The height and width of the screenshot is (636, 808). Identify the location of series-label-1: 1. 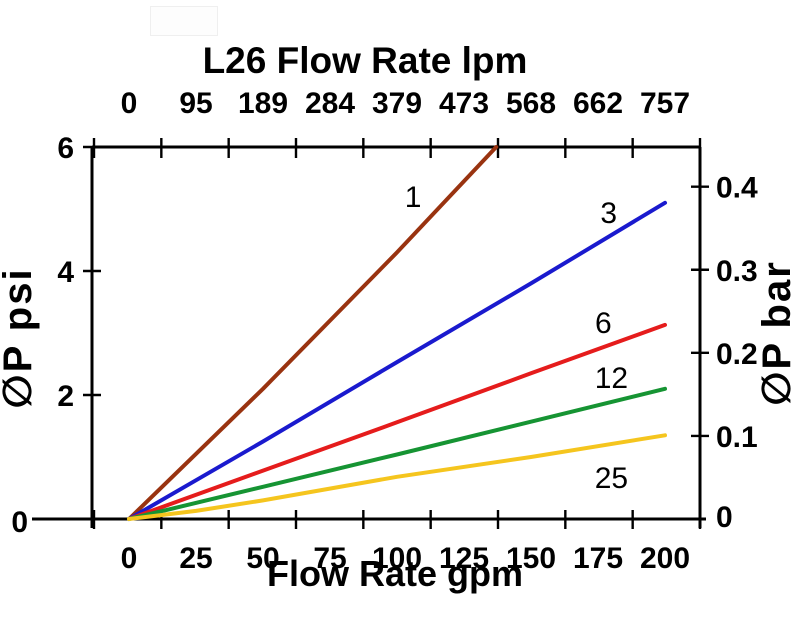
(413, 197).